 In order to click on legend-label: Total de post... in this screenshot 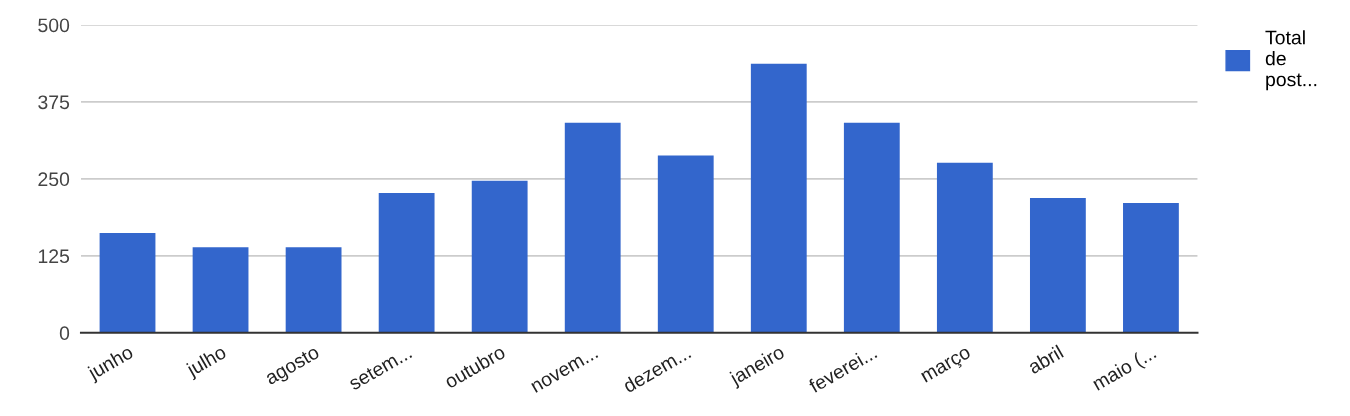, I will do `click(1291, 60)`.